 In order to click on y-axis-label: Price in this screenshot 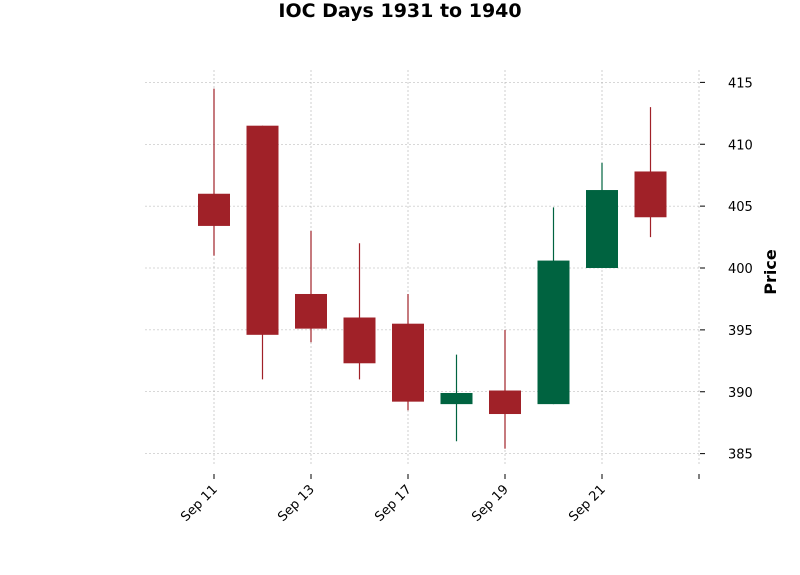, I will do `click(770, 272)`.